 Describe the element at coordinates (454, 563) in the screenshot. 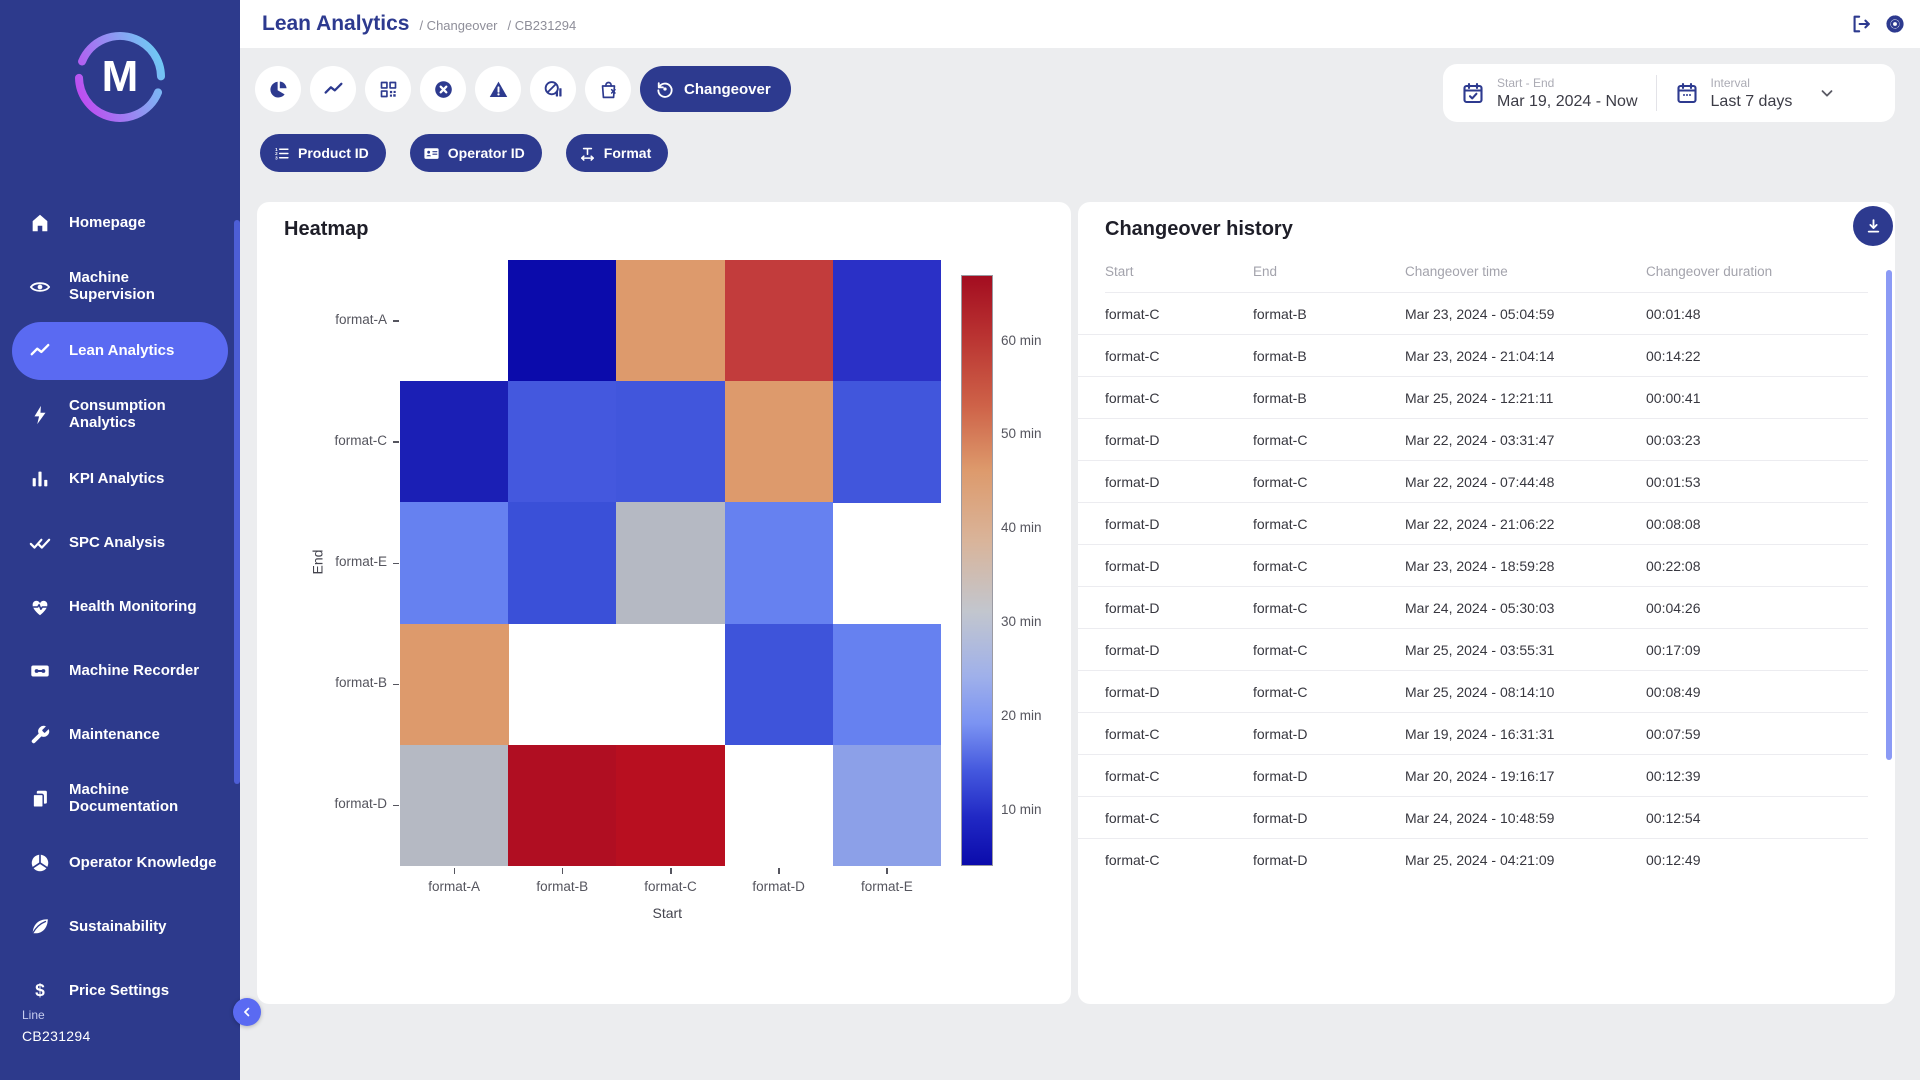

I see `heatmap-cell-format-E-format-A` at that location.